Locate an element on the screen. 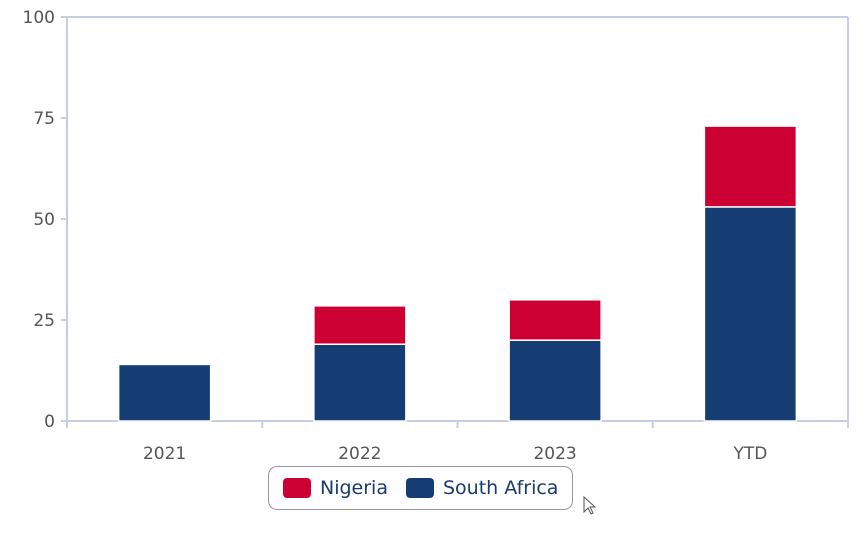 The width and height of the screenshot is (865, 541). bar-nigeria-2022 is located at coordinates (360, 325).